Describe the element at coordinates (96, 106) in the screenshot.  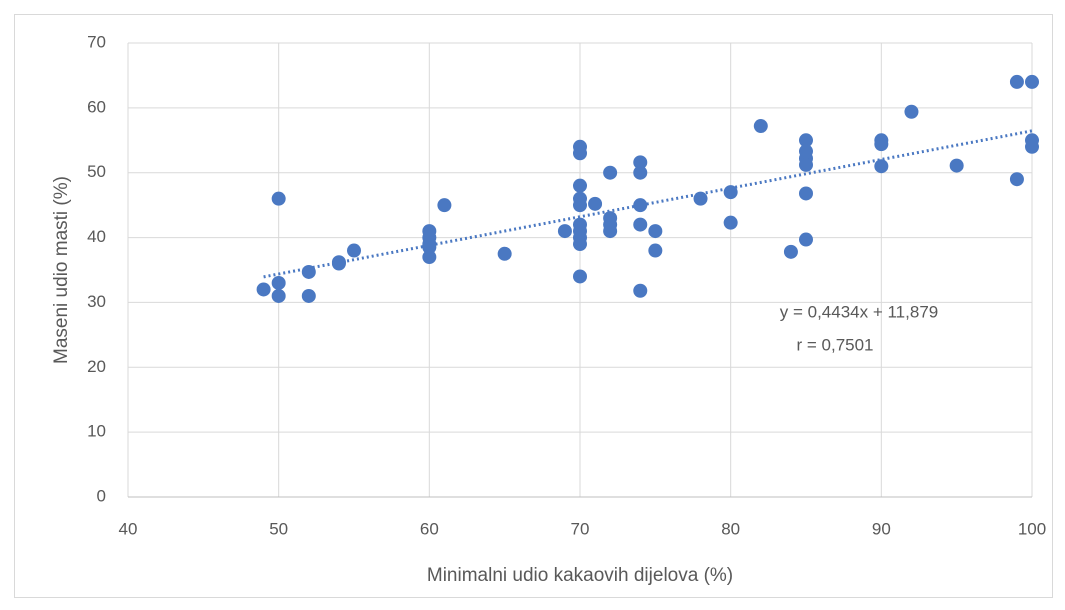
I see `y-tick-label: 60` at that location.